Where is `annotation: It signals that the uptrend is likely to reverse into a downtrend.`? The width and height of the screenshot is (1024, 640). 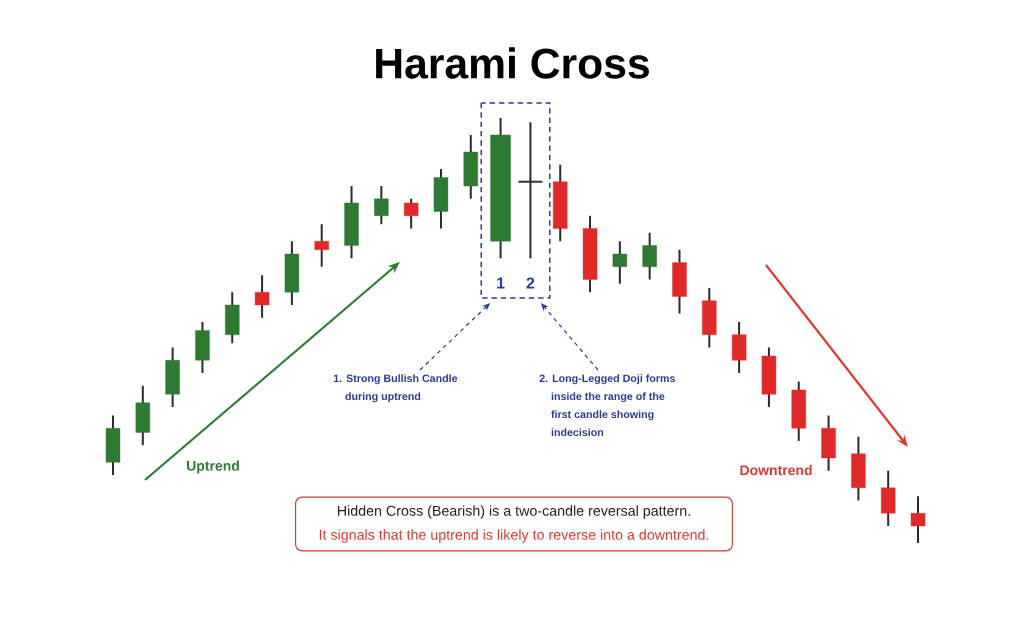 annotation: It signals that the uptrend is likely to reverse into a downtrend. is located at coordinates (514, 536).